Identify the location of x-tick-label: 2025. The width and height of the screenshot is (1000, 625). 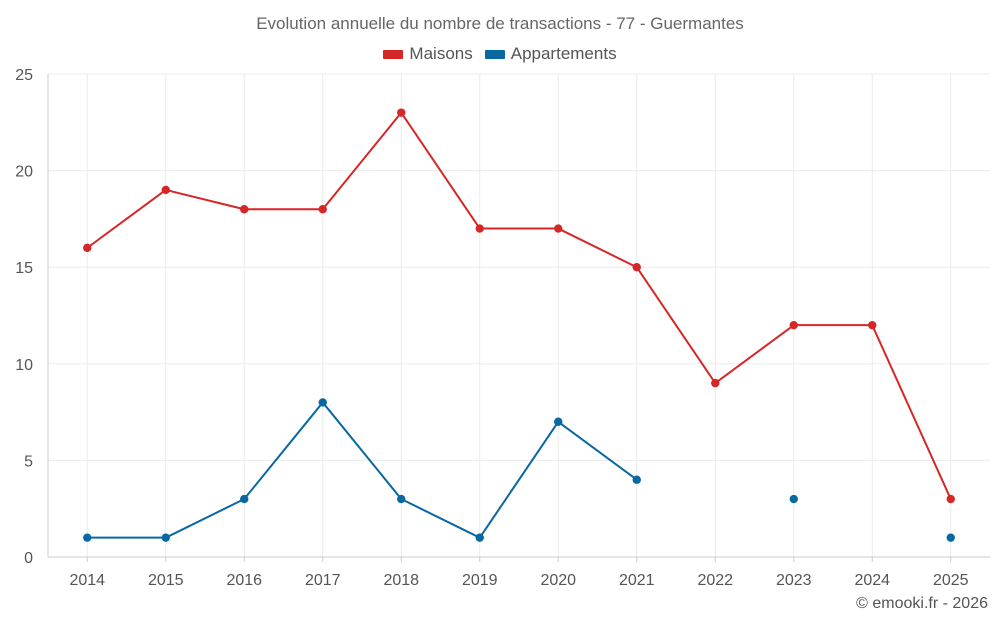
(951, 580).